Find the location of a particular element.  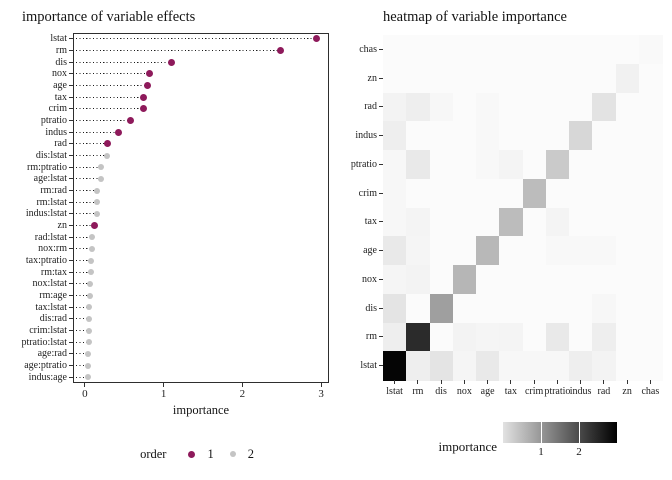

heatmap-y-label: tax is located at coordinates (370, 222).